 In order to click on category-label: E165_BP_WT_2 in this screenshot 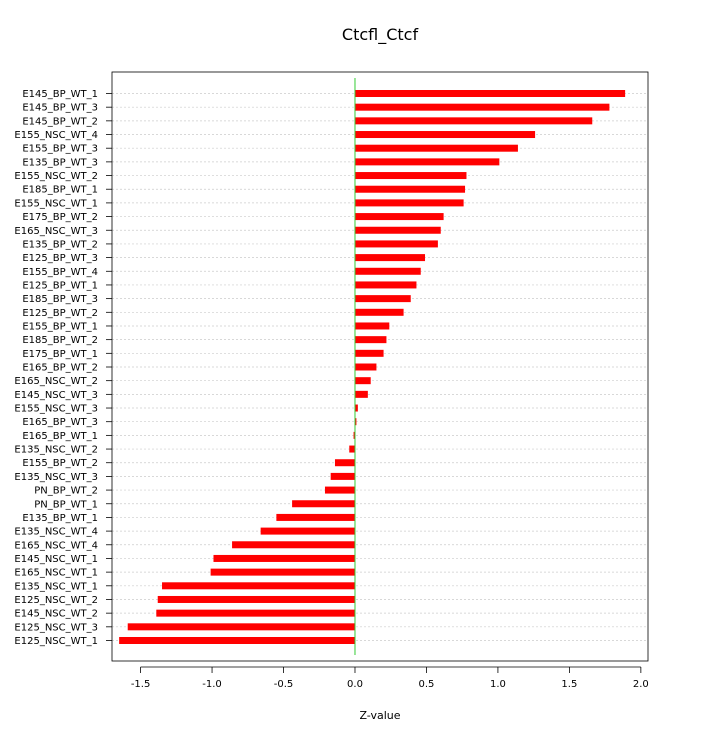, I will do `click(60, 368)`.